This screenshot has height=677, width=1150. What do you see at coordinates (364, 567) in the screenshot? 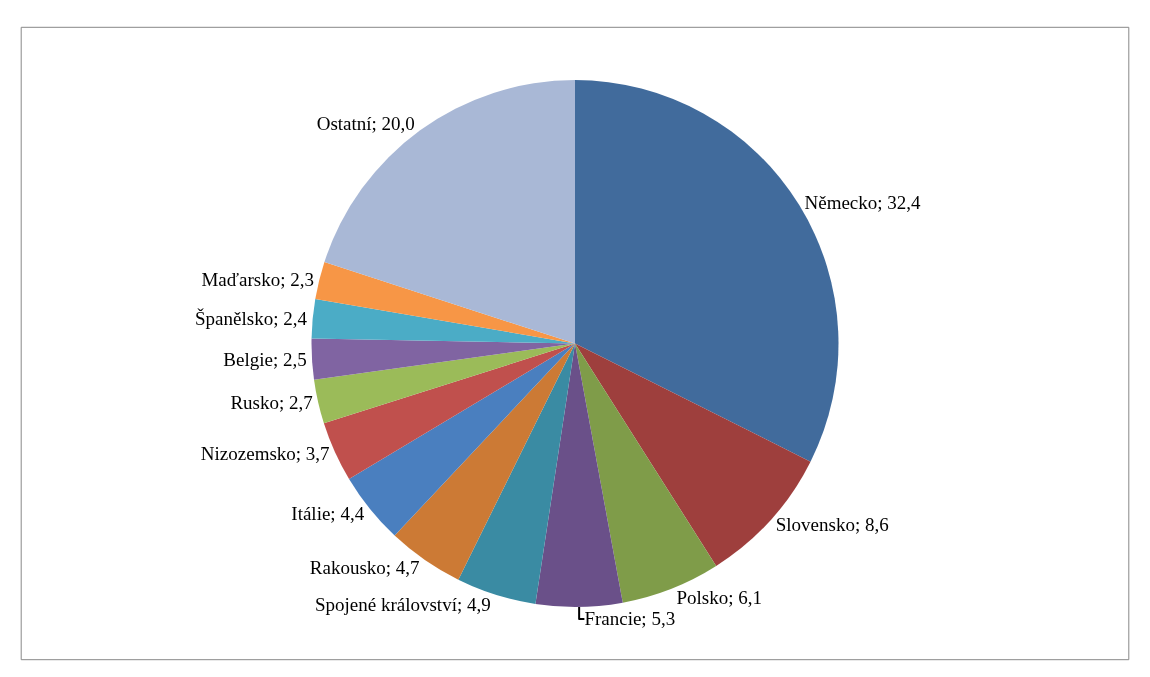
I see `slice-label: Rakousko; 4,7` at bounding box center [364, 567].